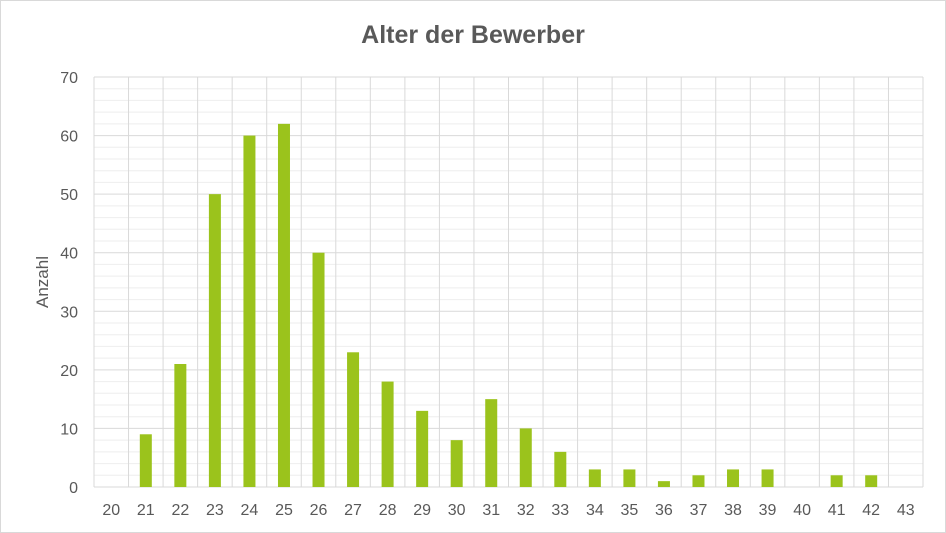  I want to click on x-tick-label: 40, so click(802, 510).